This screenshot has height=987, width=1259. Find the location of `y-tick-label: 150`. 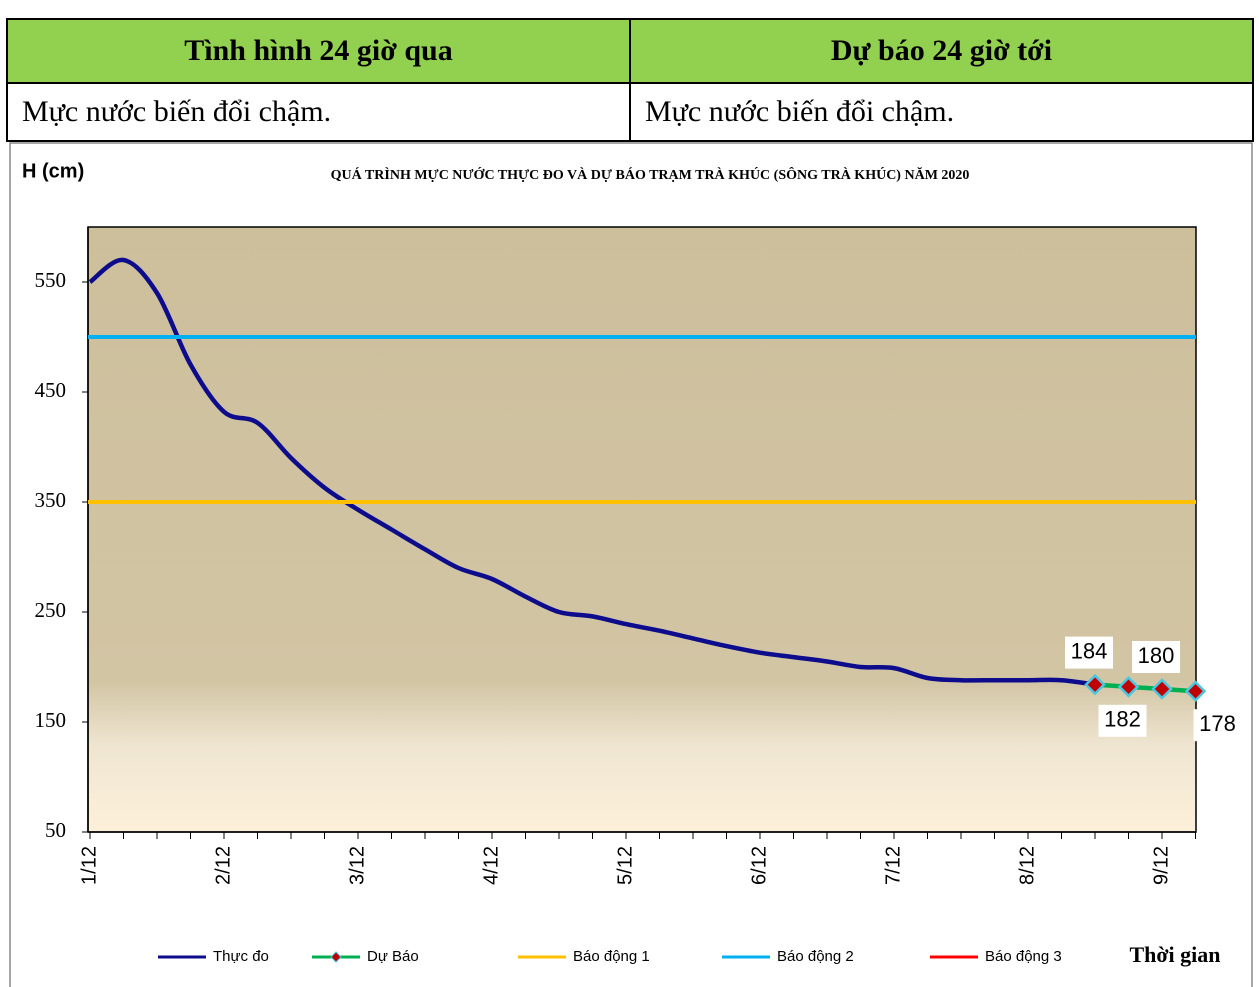

y-tick-label: 150 is located at coordinates (51, 720).